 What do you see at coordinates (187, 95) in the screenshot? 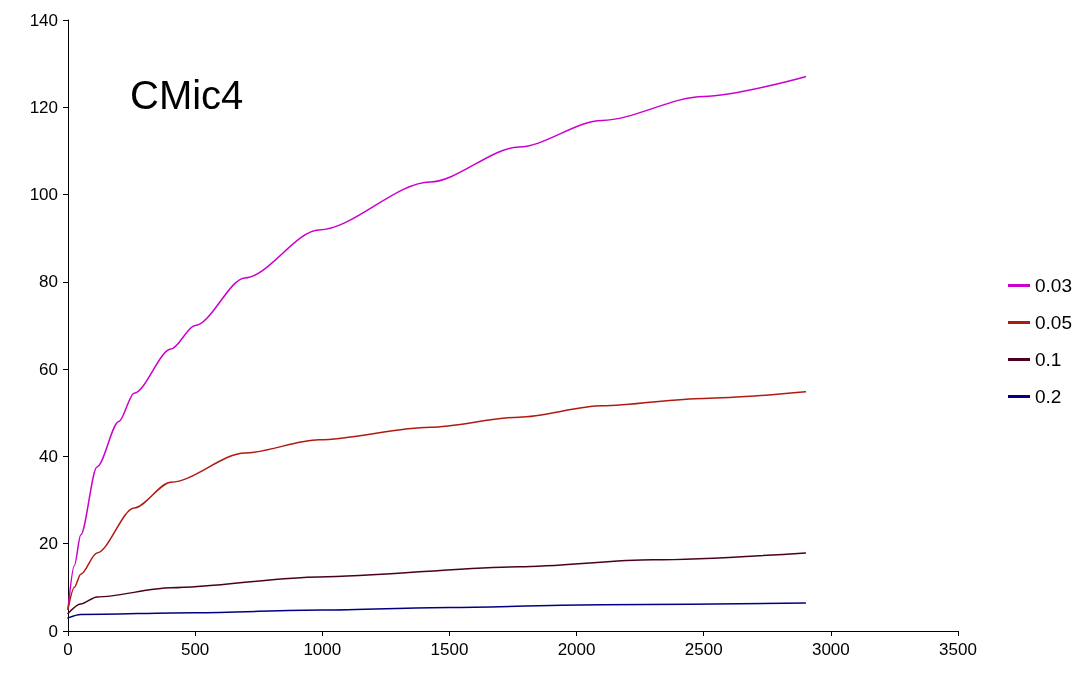
I see `text: CMic4` at bounding box center [187, 95].